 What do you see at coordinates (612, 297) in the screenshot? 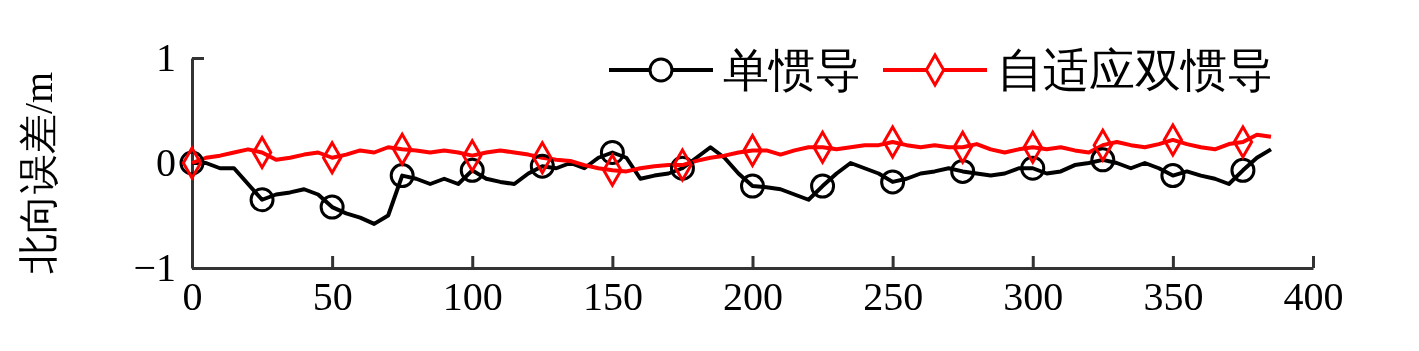
I see `x-tick-label: 150` at bounding box center [612, 297].